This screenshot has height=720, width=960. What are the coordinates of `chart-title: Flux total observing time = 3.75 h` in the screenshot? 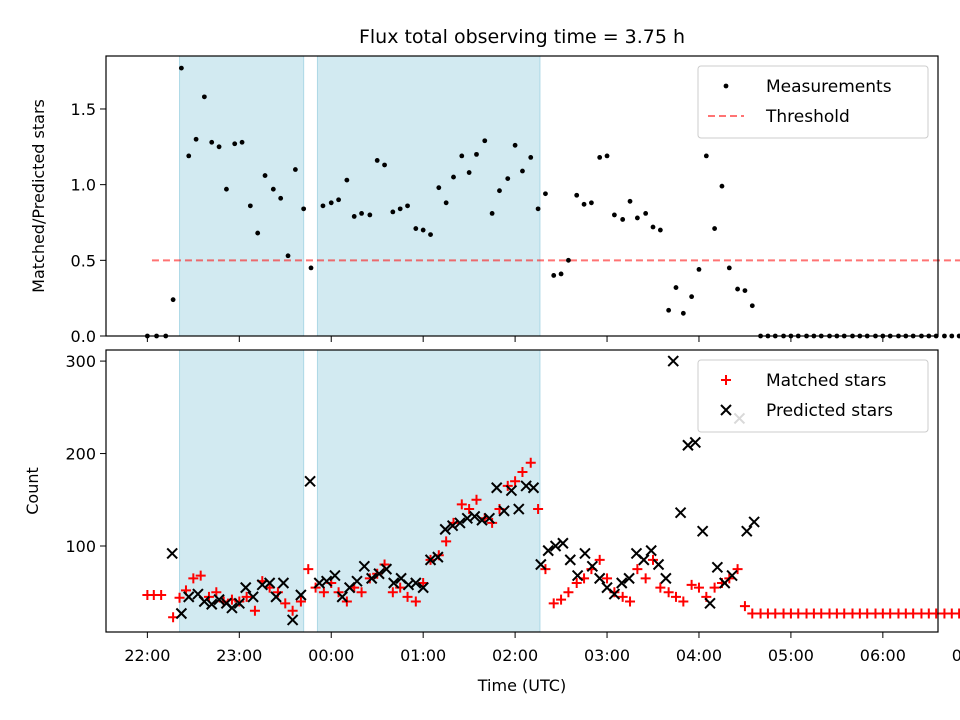 It's located at (522, 37).